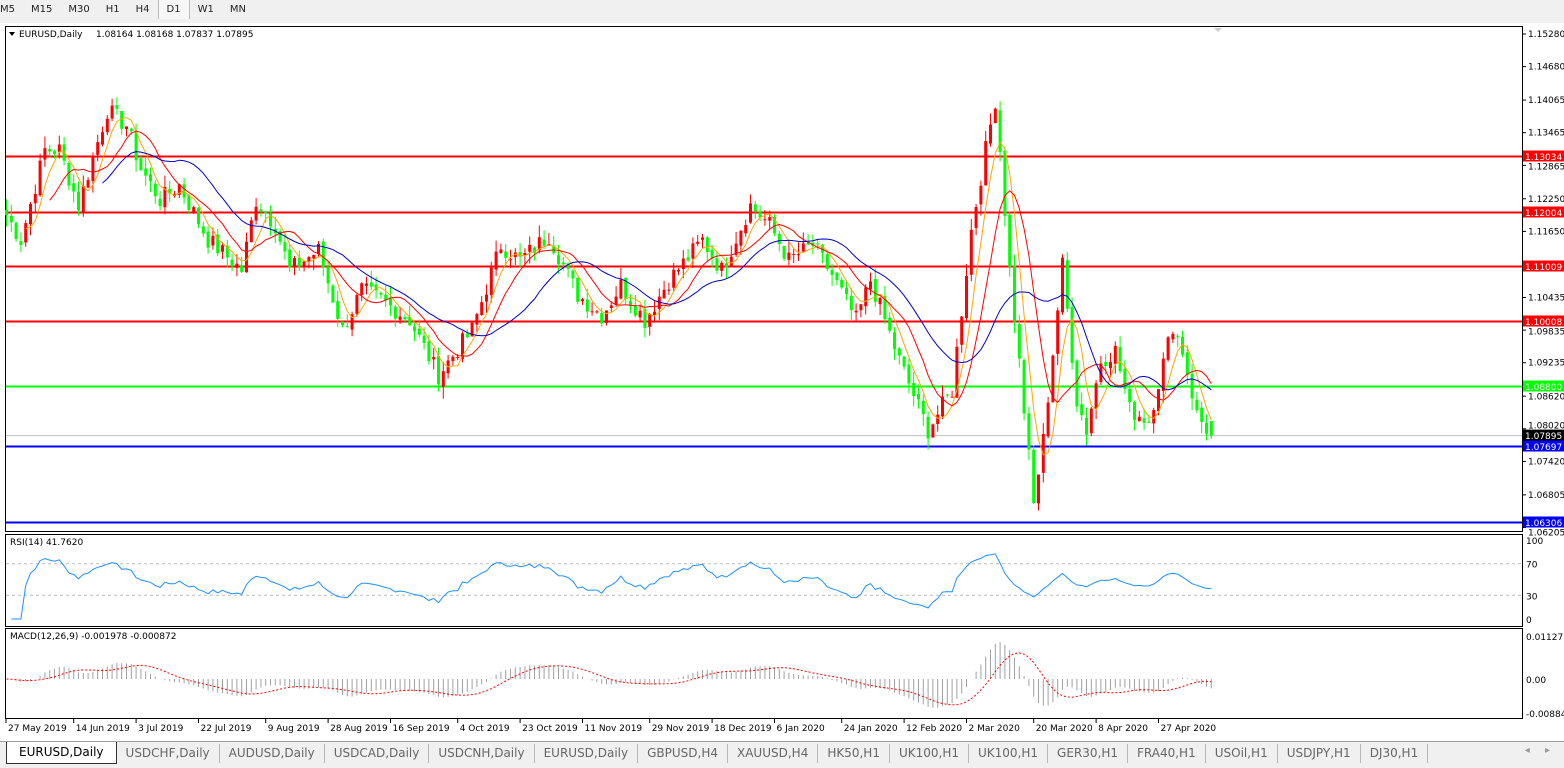 Image resolution: width=1564 pixels, height=768 pixels. What do you see at coordinates (46, 543) in the screenshot?
I see `rsi-label: RSI(14) 41.7620` at bounding box center [46, 543].